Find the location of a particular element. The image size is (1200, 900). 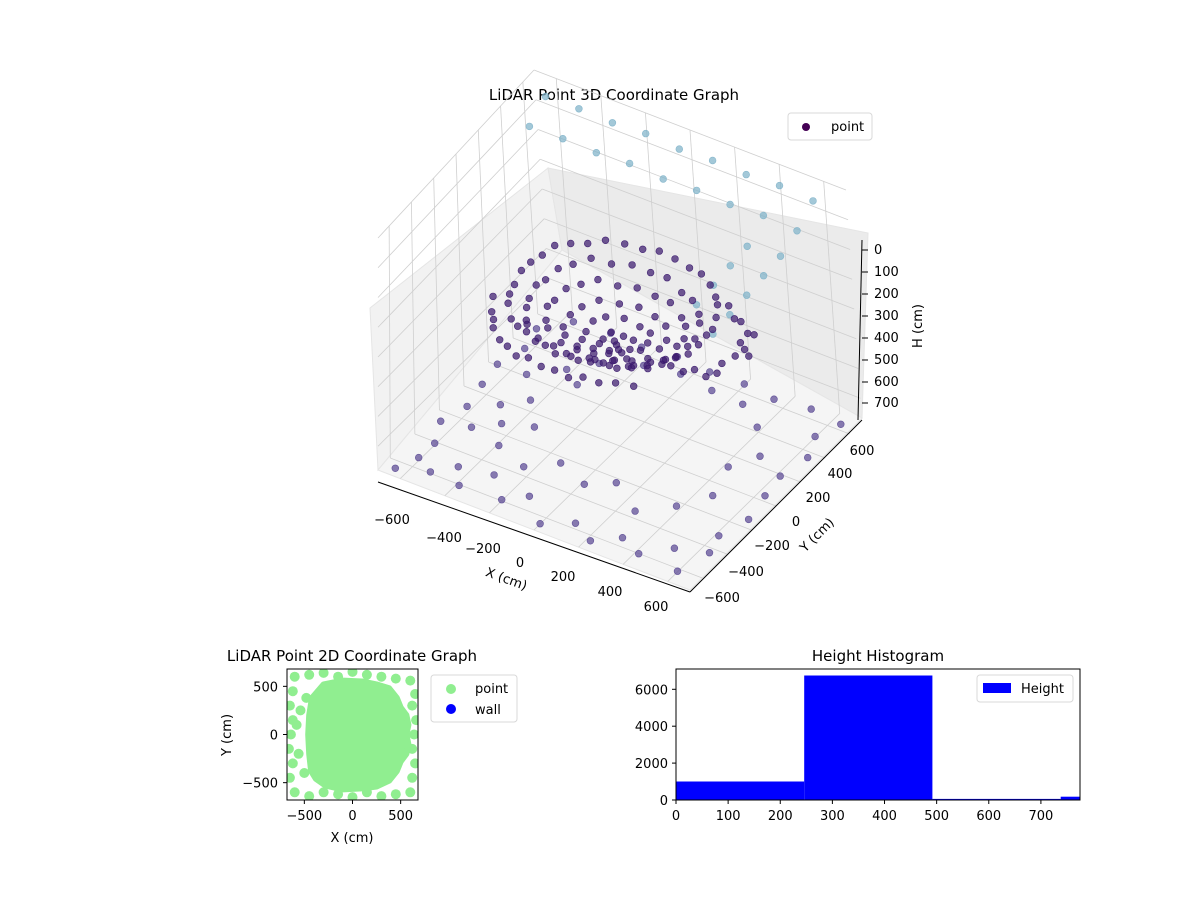

legend-3d-marker-point is located at coordinates (806, 127).